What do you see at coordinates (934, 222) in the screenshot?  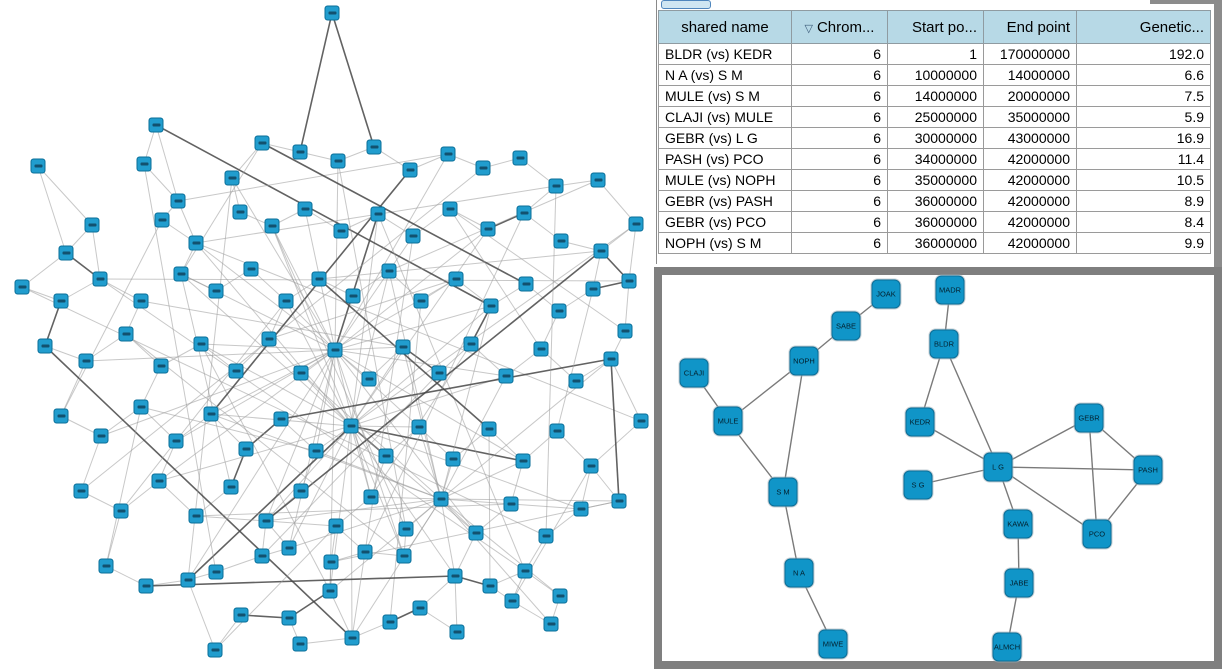 I see `table-row: GEBR (vs) PCO 6 36000000 42000000 8.4` at bounding box center [934, 222].